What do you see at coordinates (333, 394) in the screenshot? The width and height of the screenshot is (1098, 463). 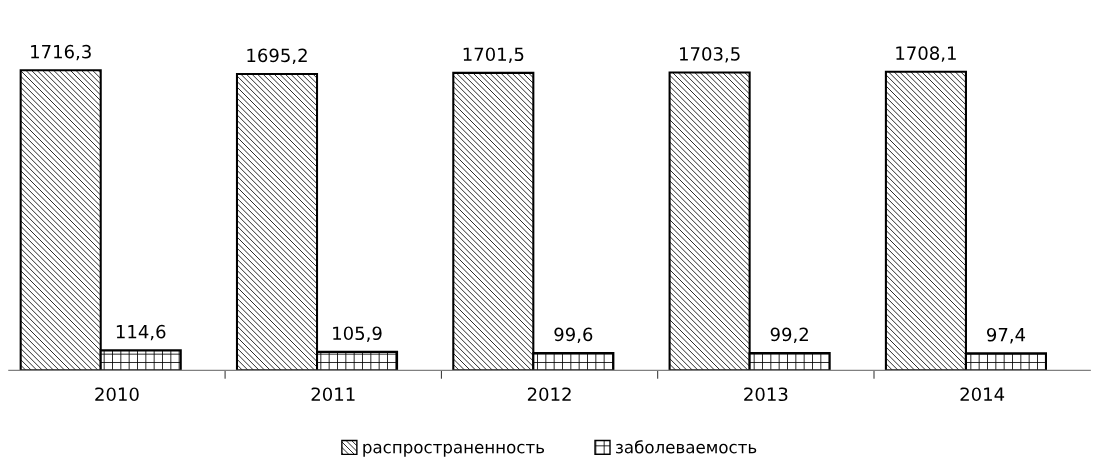 I see `x-tick-label: 2011` at bounding box center [333, 394].